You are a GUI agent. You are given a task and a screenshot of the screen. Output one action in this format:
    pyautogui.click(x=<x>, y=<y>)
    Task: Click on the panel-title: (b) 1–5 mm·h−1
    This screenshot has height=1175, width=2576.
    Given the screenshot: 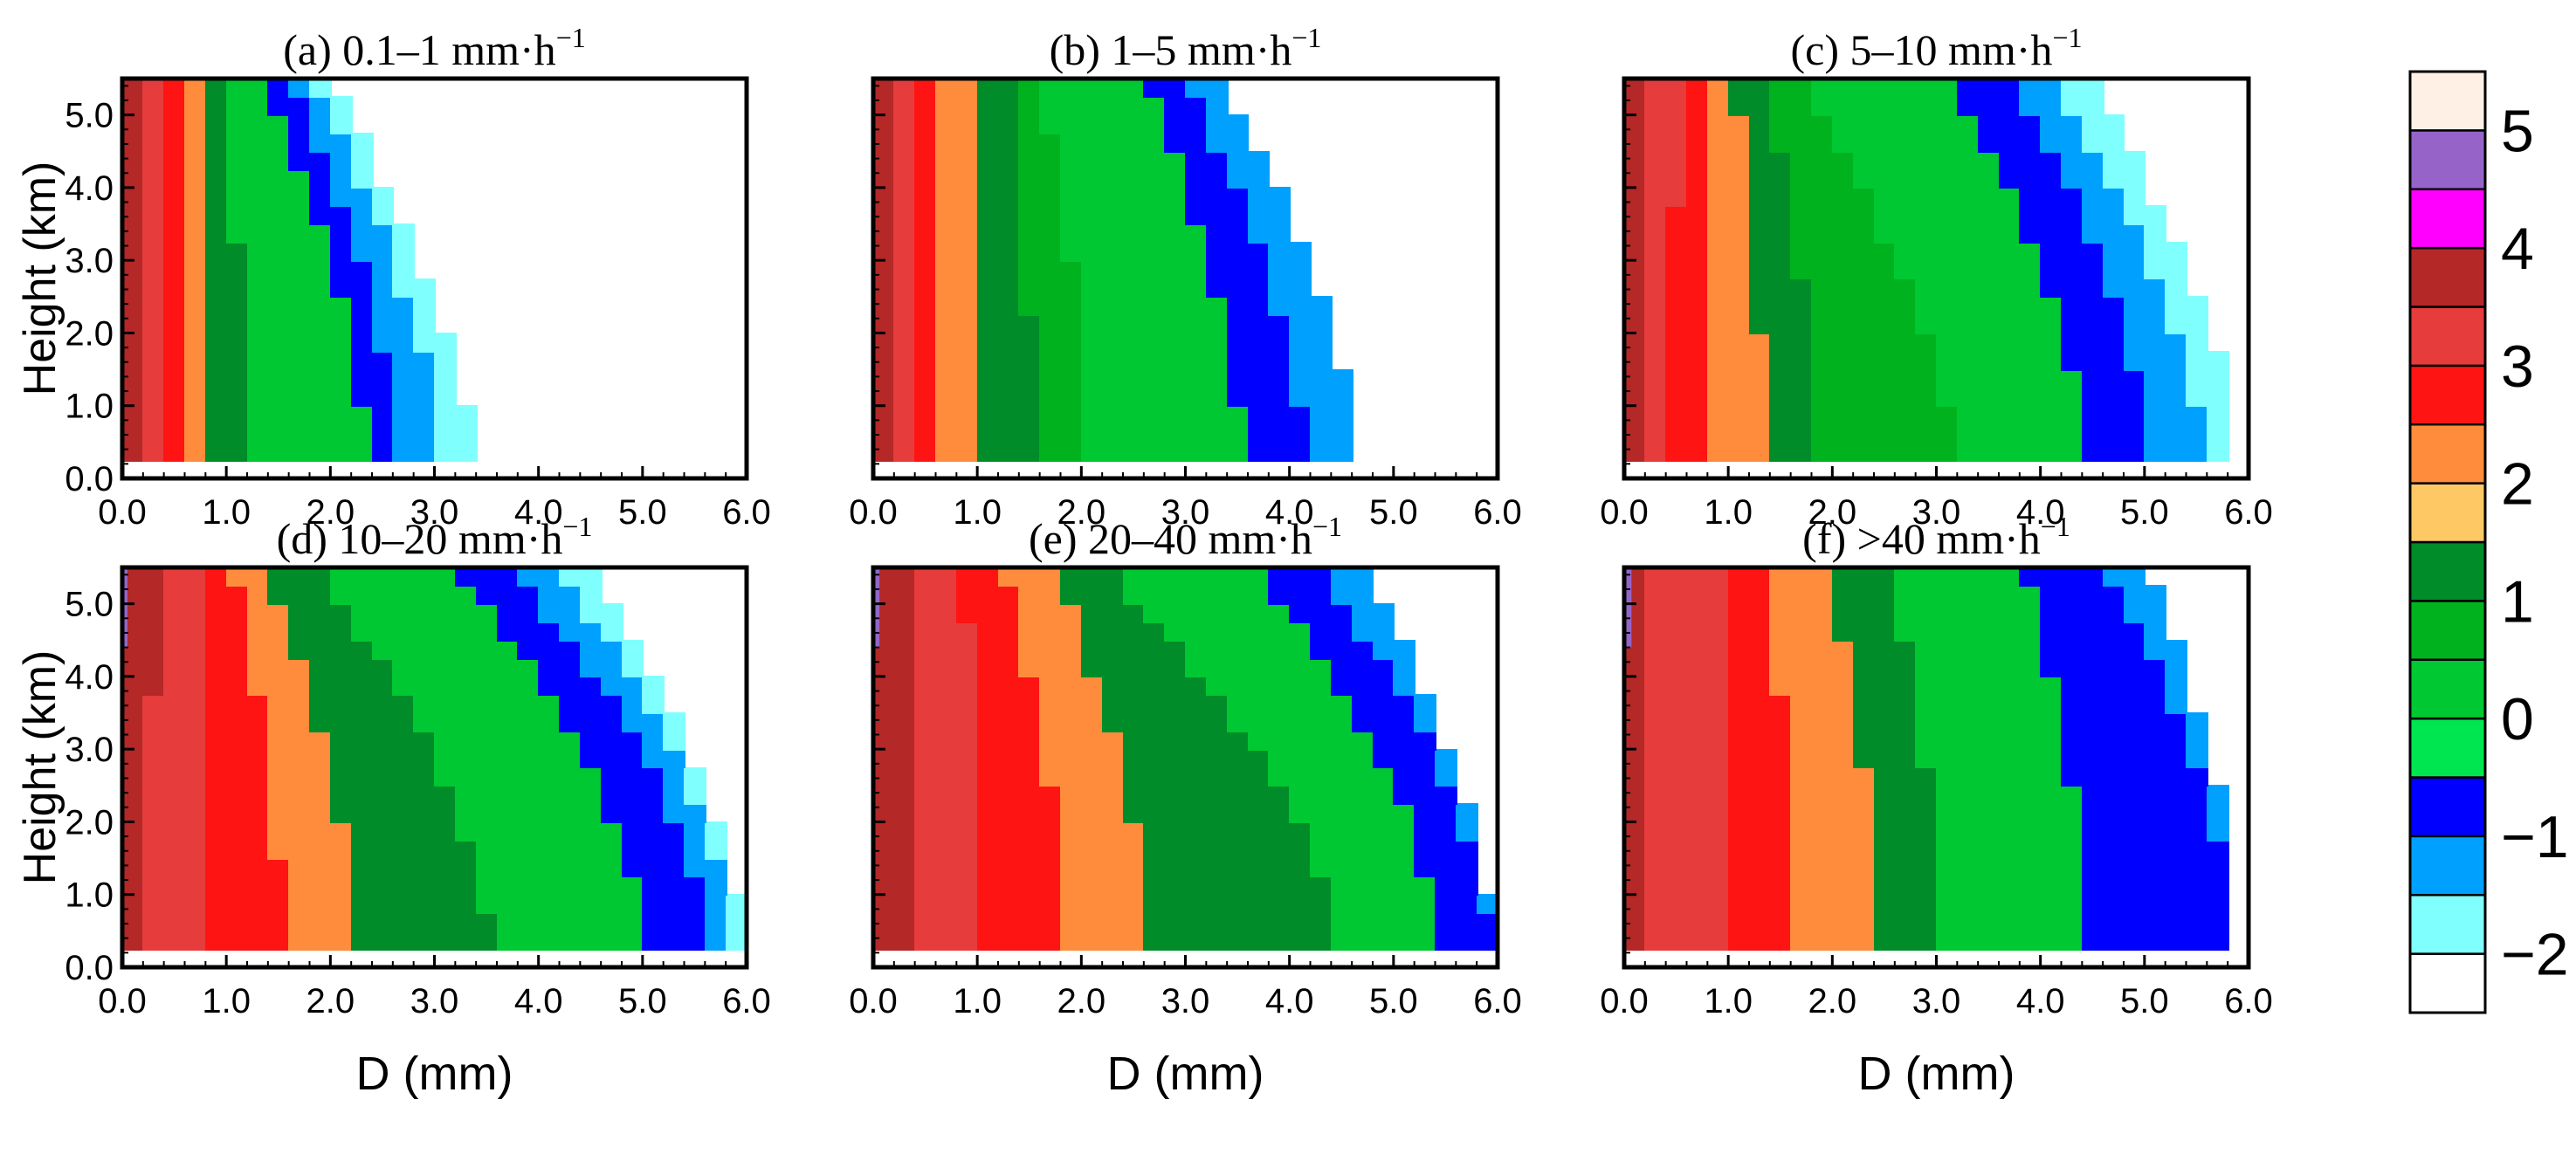 What is the action you would take?
    pyautogui.click(x=1186, y=48)
    